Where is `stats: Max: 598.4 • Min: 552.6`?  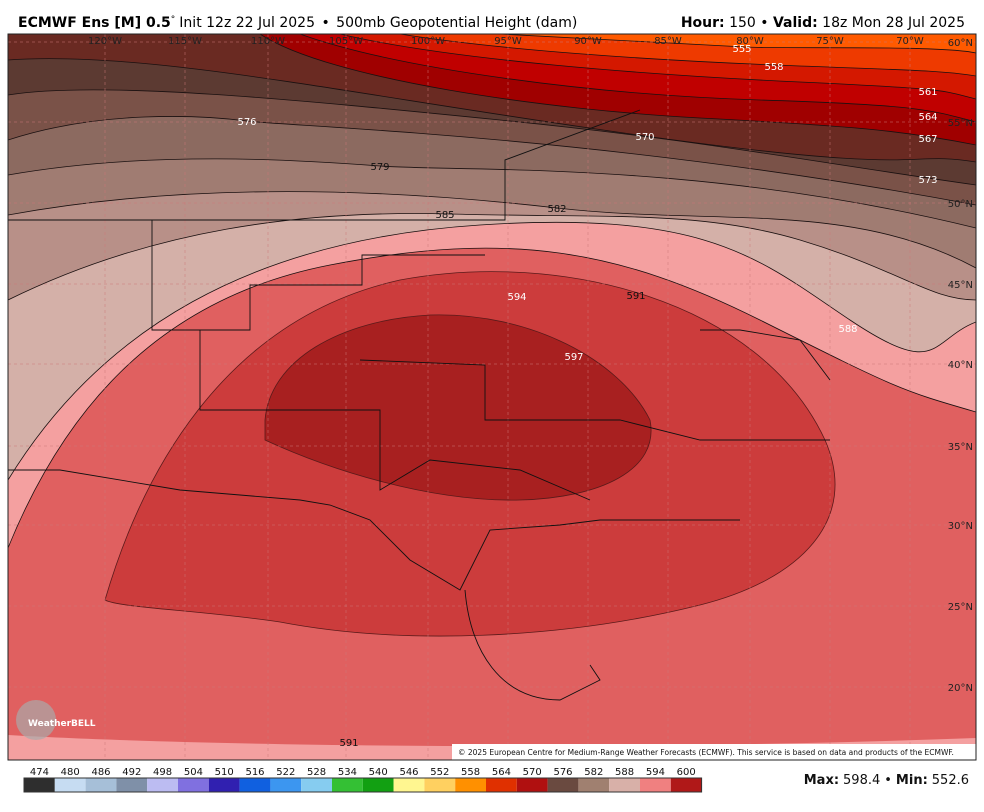
stats: Max: 598.4 • Min: 552.6 is located at coordinates (886, 780).